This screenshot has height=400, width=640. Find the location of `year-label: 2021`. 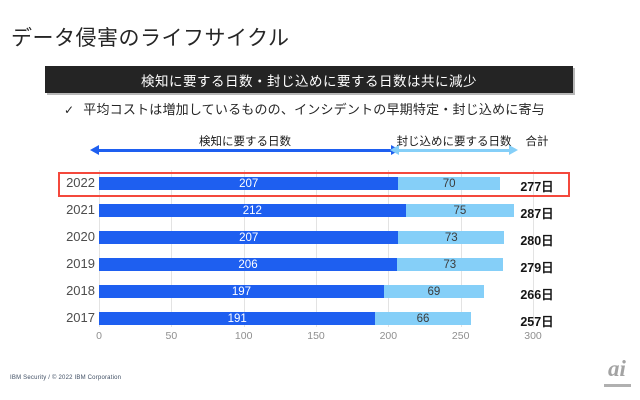

year-label: 2021 is located at coordinates (80, 209).